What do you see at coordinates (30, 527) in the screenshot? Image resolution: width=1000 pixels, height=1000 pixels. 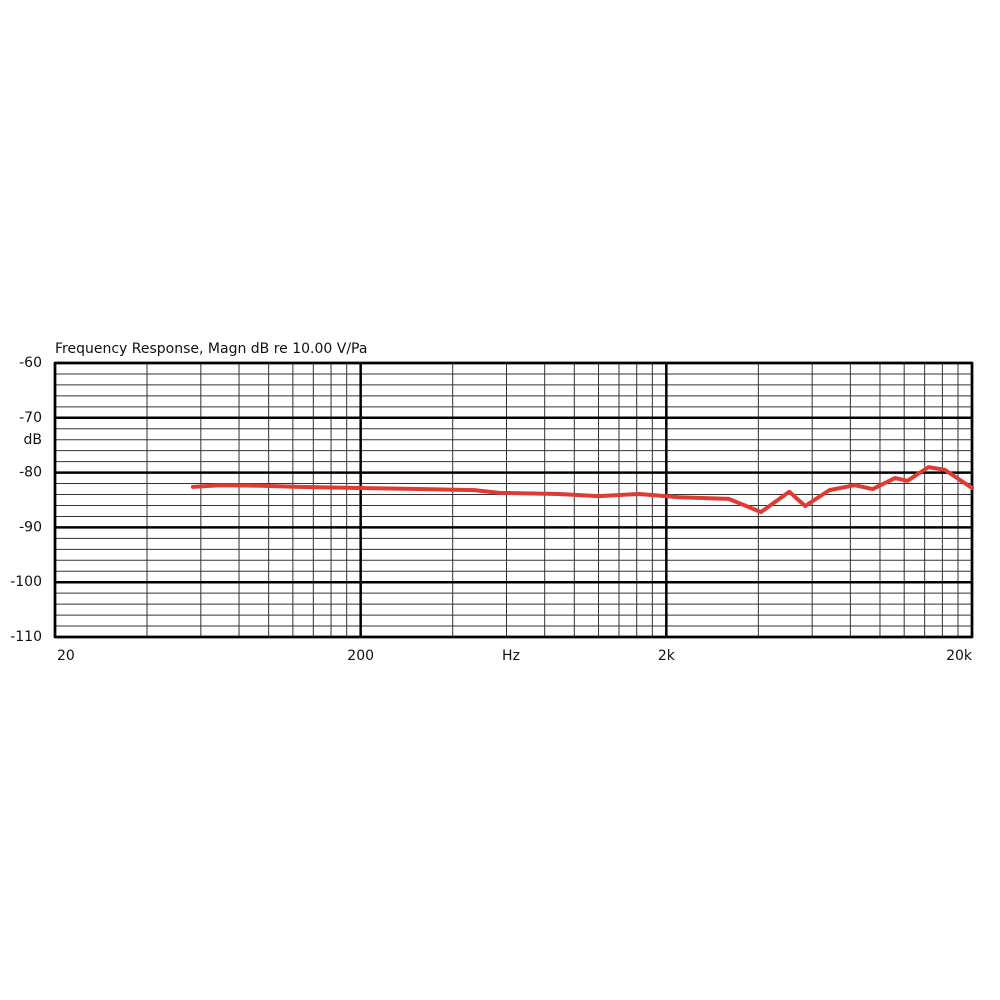 I see `y-tick-label: -90` at bounding box center [30, 527].